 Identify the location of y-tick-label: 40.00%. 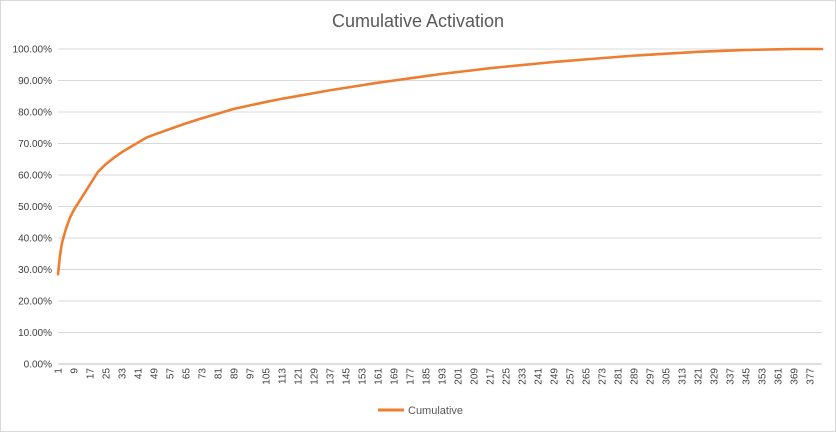
(35, 239).